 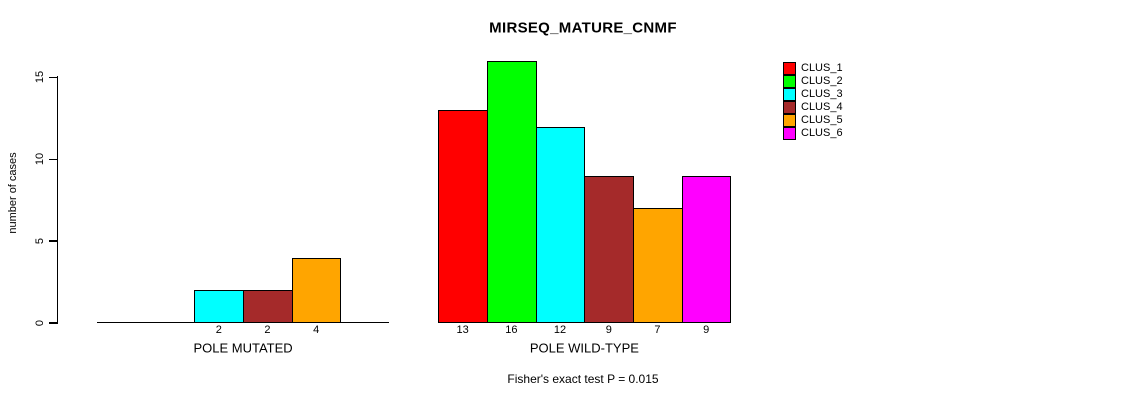 What do you see at coordinates (583, 28) in the screenshot?
I see `chart-title: MIRSEQ_MATURE_CNMF` at bounding box center [583, 28].